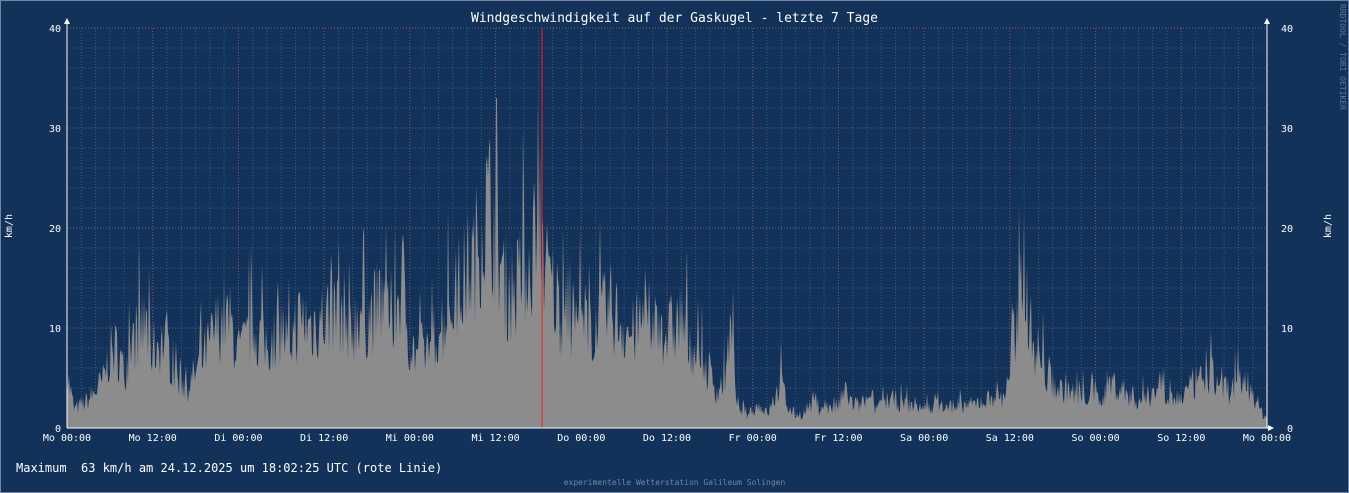  What do you see at coordinates (1290, 429) in the screenshot?
I see `y-tick-label-right: 0` at bounding box center [1290, 429].